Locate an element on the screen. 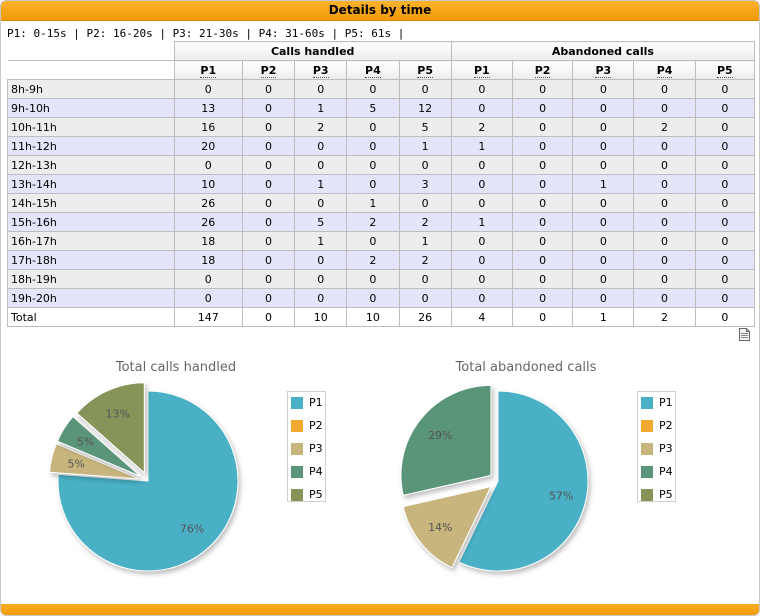 Image resolution: width=760 pixels, height=616 pixels. row-label: 16h-17h is located at coordinates (91, 241).